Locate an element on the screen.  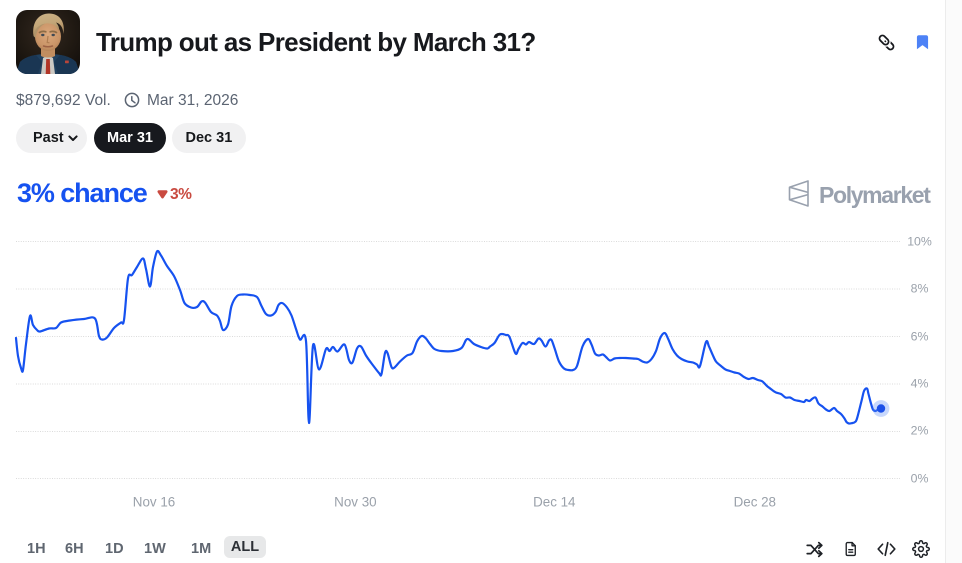
svg-text: Dec 14 is located at coordinates (554, 502).